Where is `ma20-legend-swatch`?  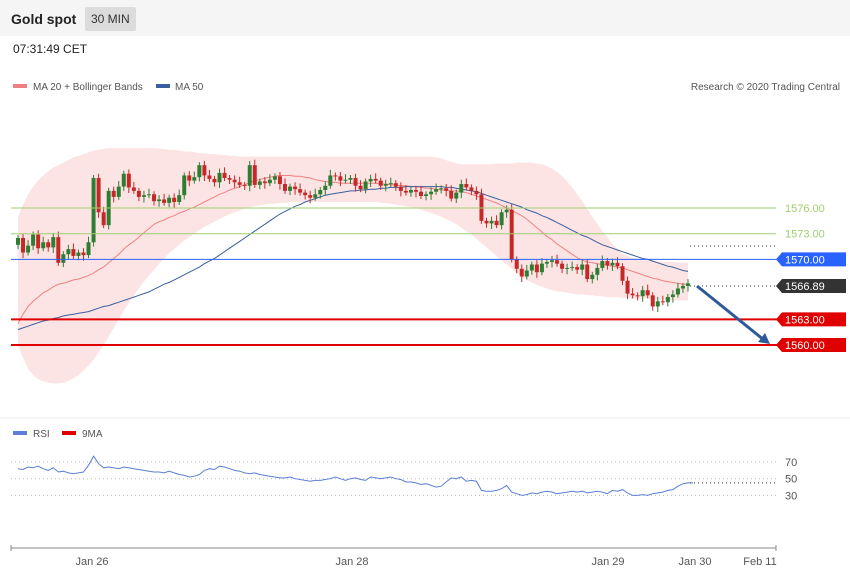
ma20-legend-swatch is located at coordinates (20, 86).